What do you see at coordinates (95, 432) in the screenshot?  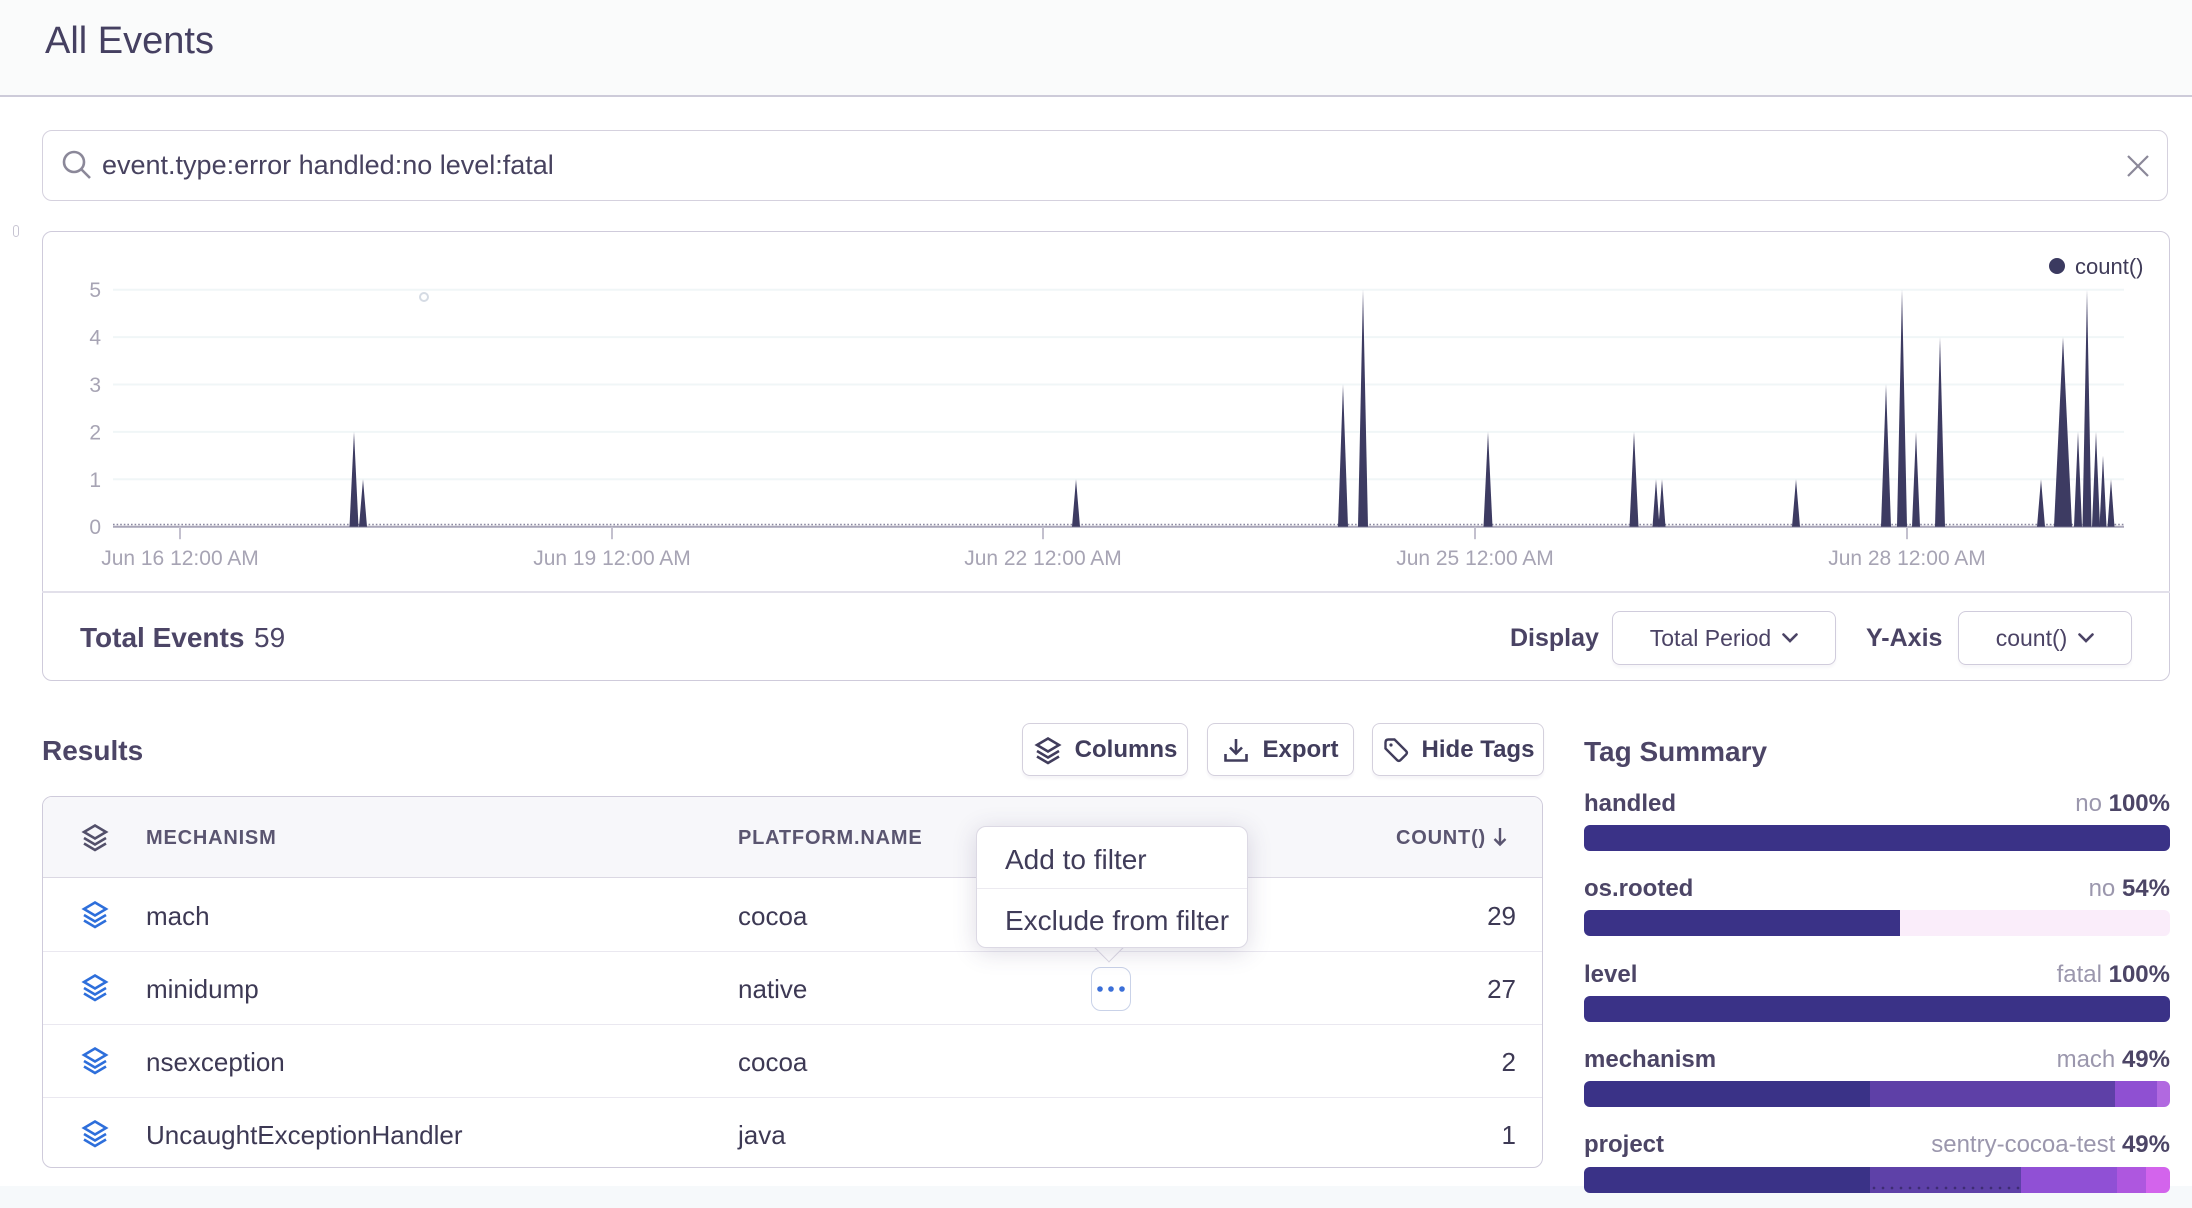 I see `svg-text: 2` at bounding box center [95, 432].